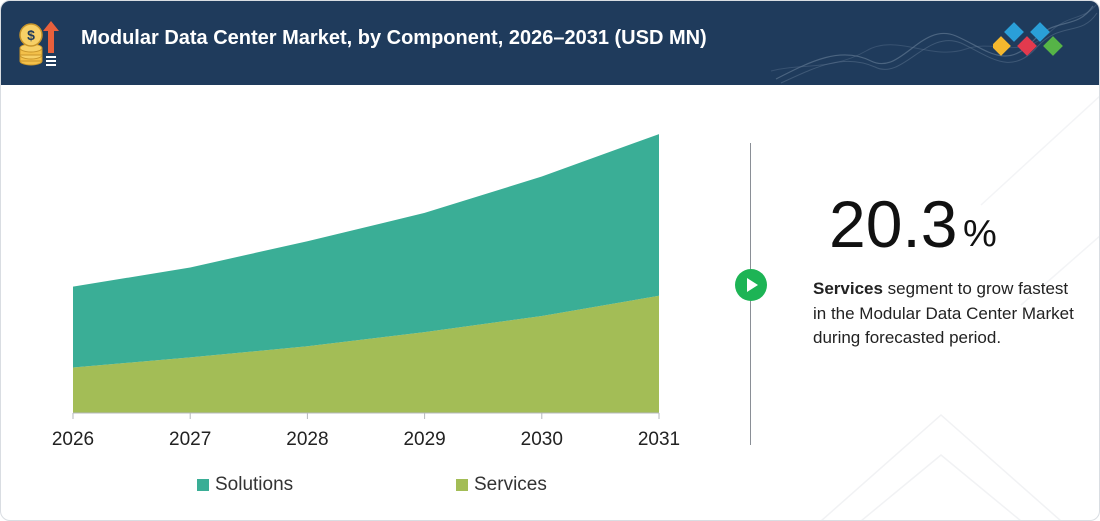 The height and width of the screenshot is (521, 1100). I want to click on x-tick-label: 2031, so click(659, 439).